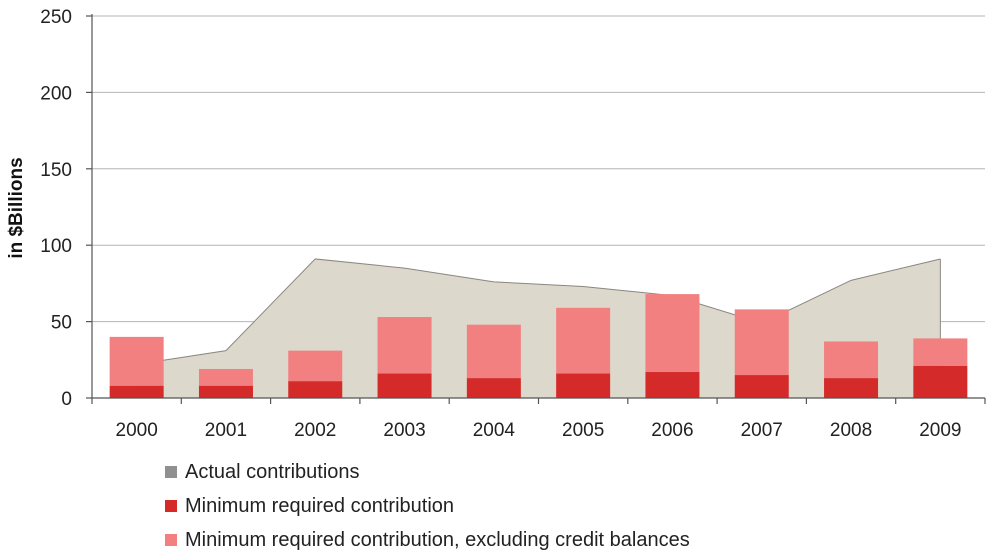  Describe the element at coordinates (493, 388) in the screenshot. I see `bar-minimum-required-2004` at that location.